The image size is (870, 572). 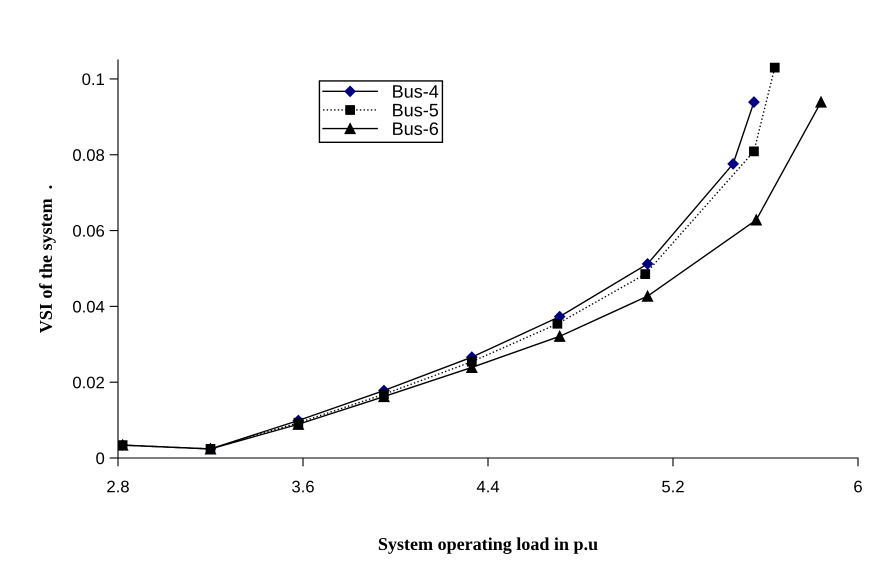 What do you see at coordinates (118, 486) in the screenshot?
I see `x-tick-label: 2.8` at bounding box center [118, 486].